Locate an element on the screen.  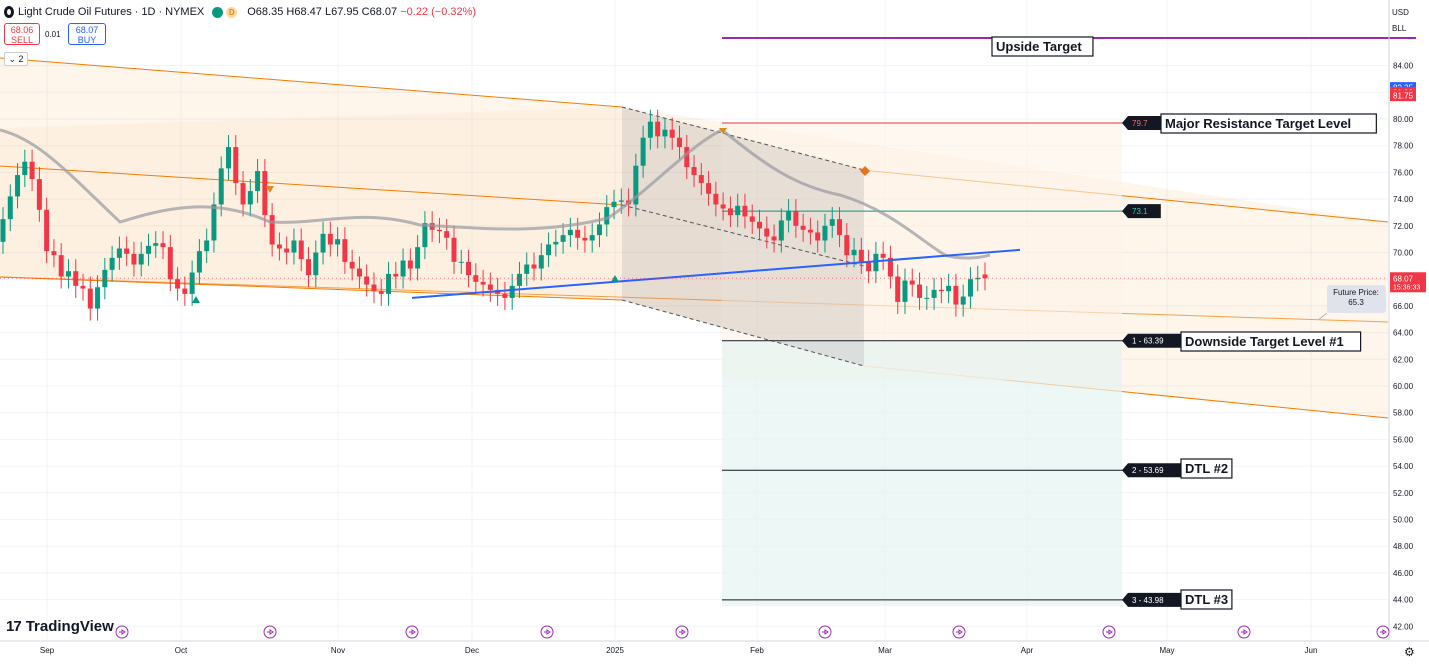
last-price-value: 68.07 is located at coordinates (1403, 278).